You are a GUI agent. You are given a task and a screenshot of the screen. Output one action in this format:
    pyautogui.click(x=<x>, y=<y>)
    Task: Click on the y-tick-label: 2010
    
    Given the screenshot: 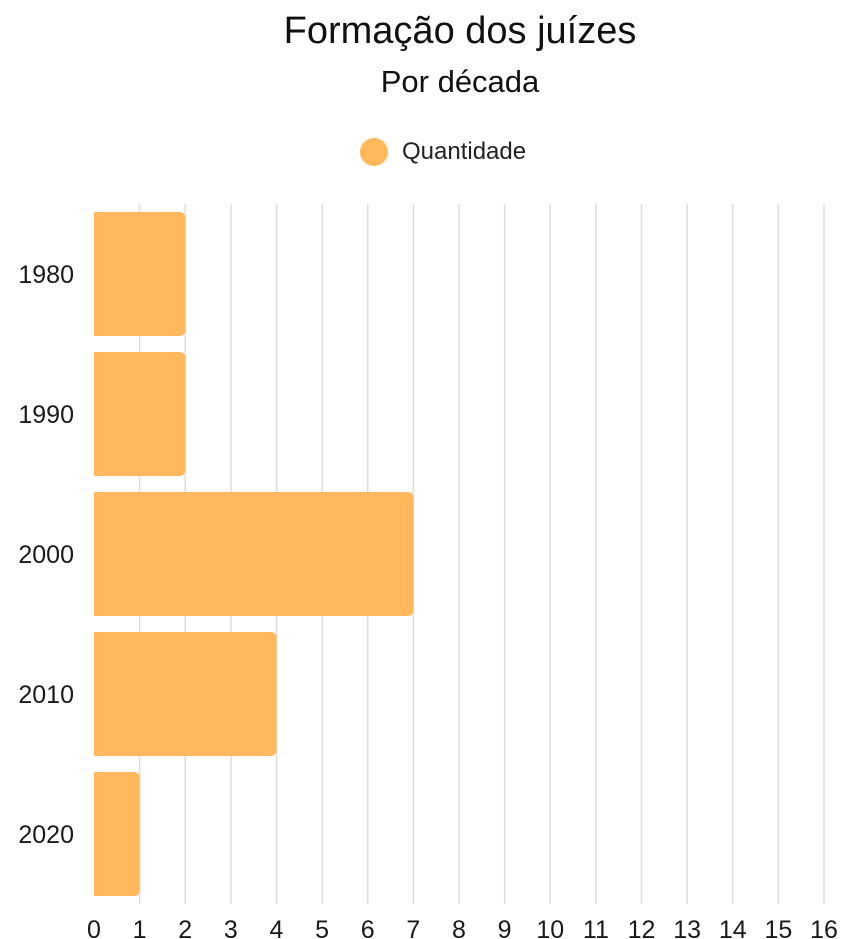 What is the action you would take?
    pyautogui.click(x=46, y=695)
    